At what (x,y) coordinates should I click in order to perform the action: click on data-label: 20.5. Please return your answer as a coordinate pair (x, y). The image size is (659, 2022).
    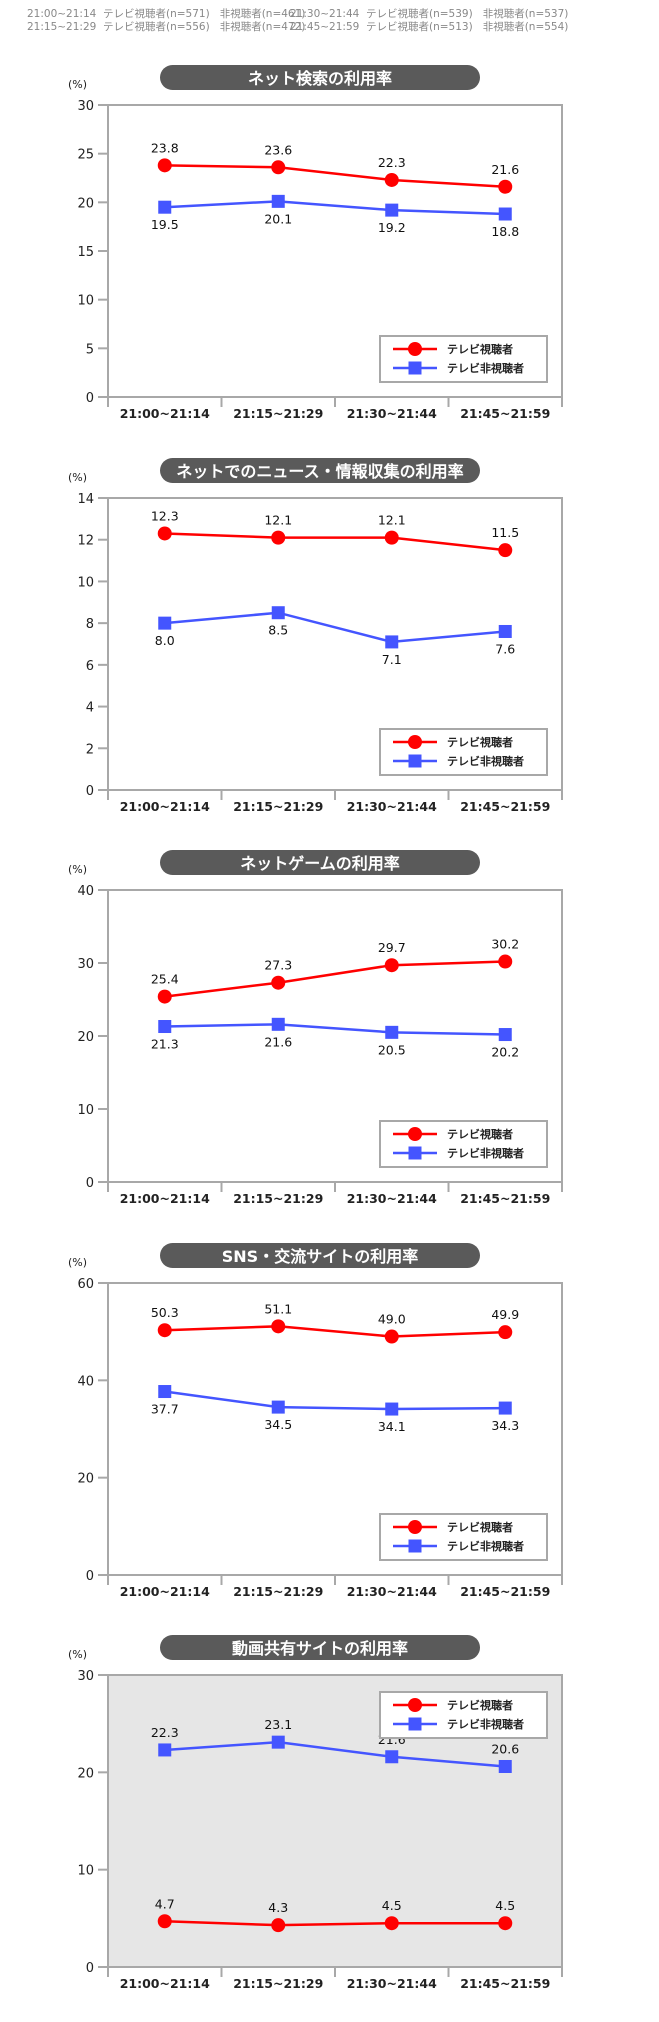
    Looking at the image, I should click on (392, 1049).